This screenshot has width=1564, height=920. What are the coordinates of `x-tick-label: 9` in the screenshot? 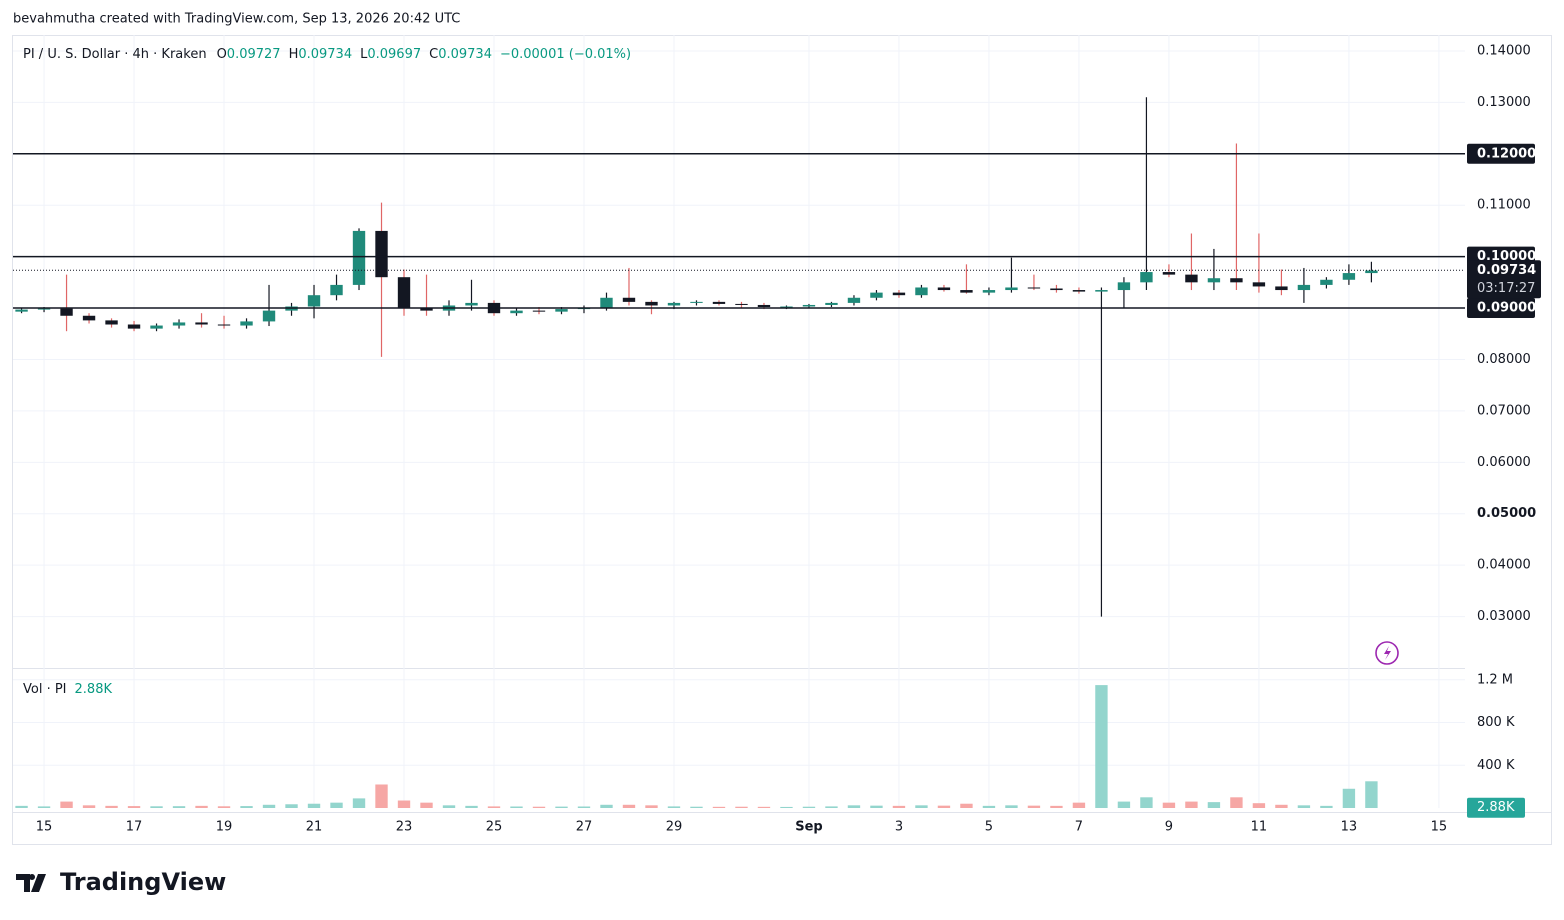 It's located at (1169, 827).